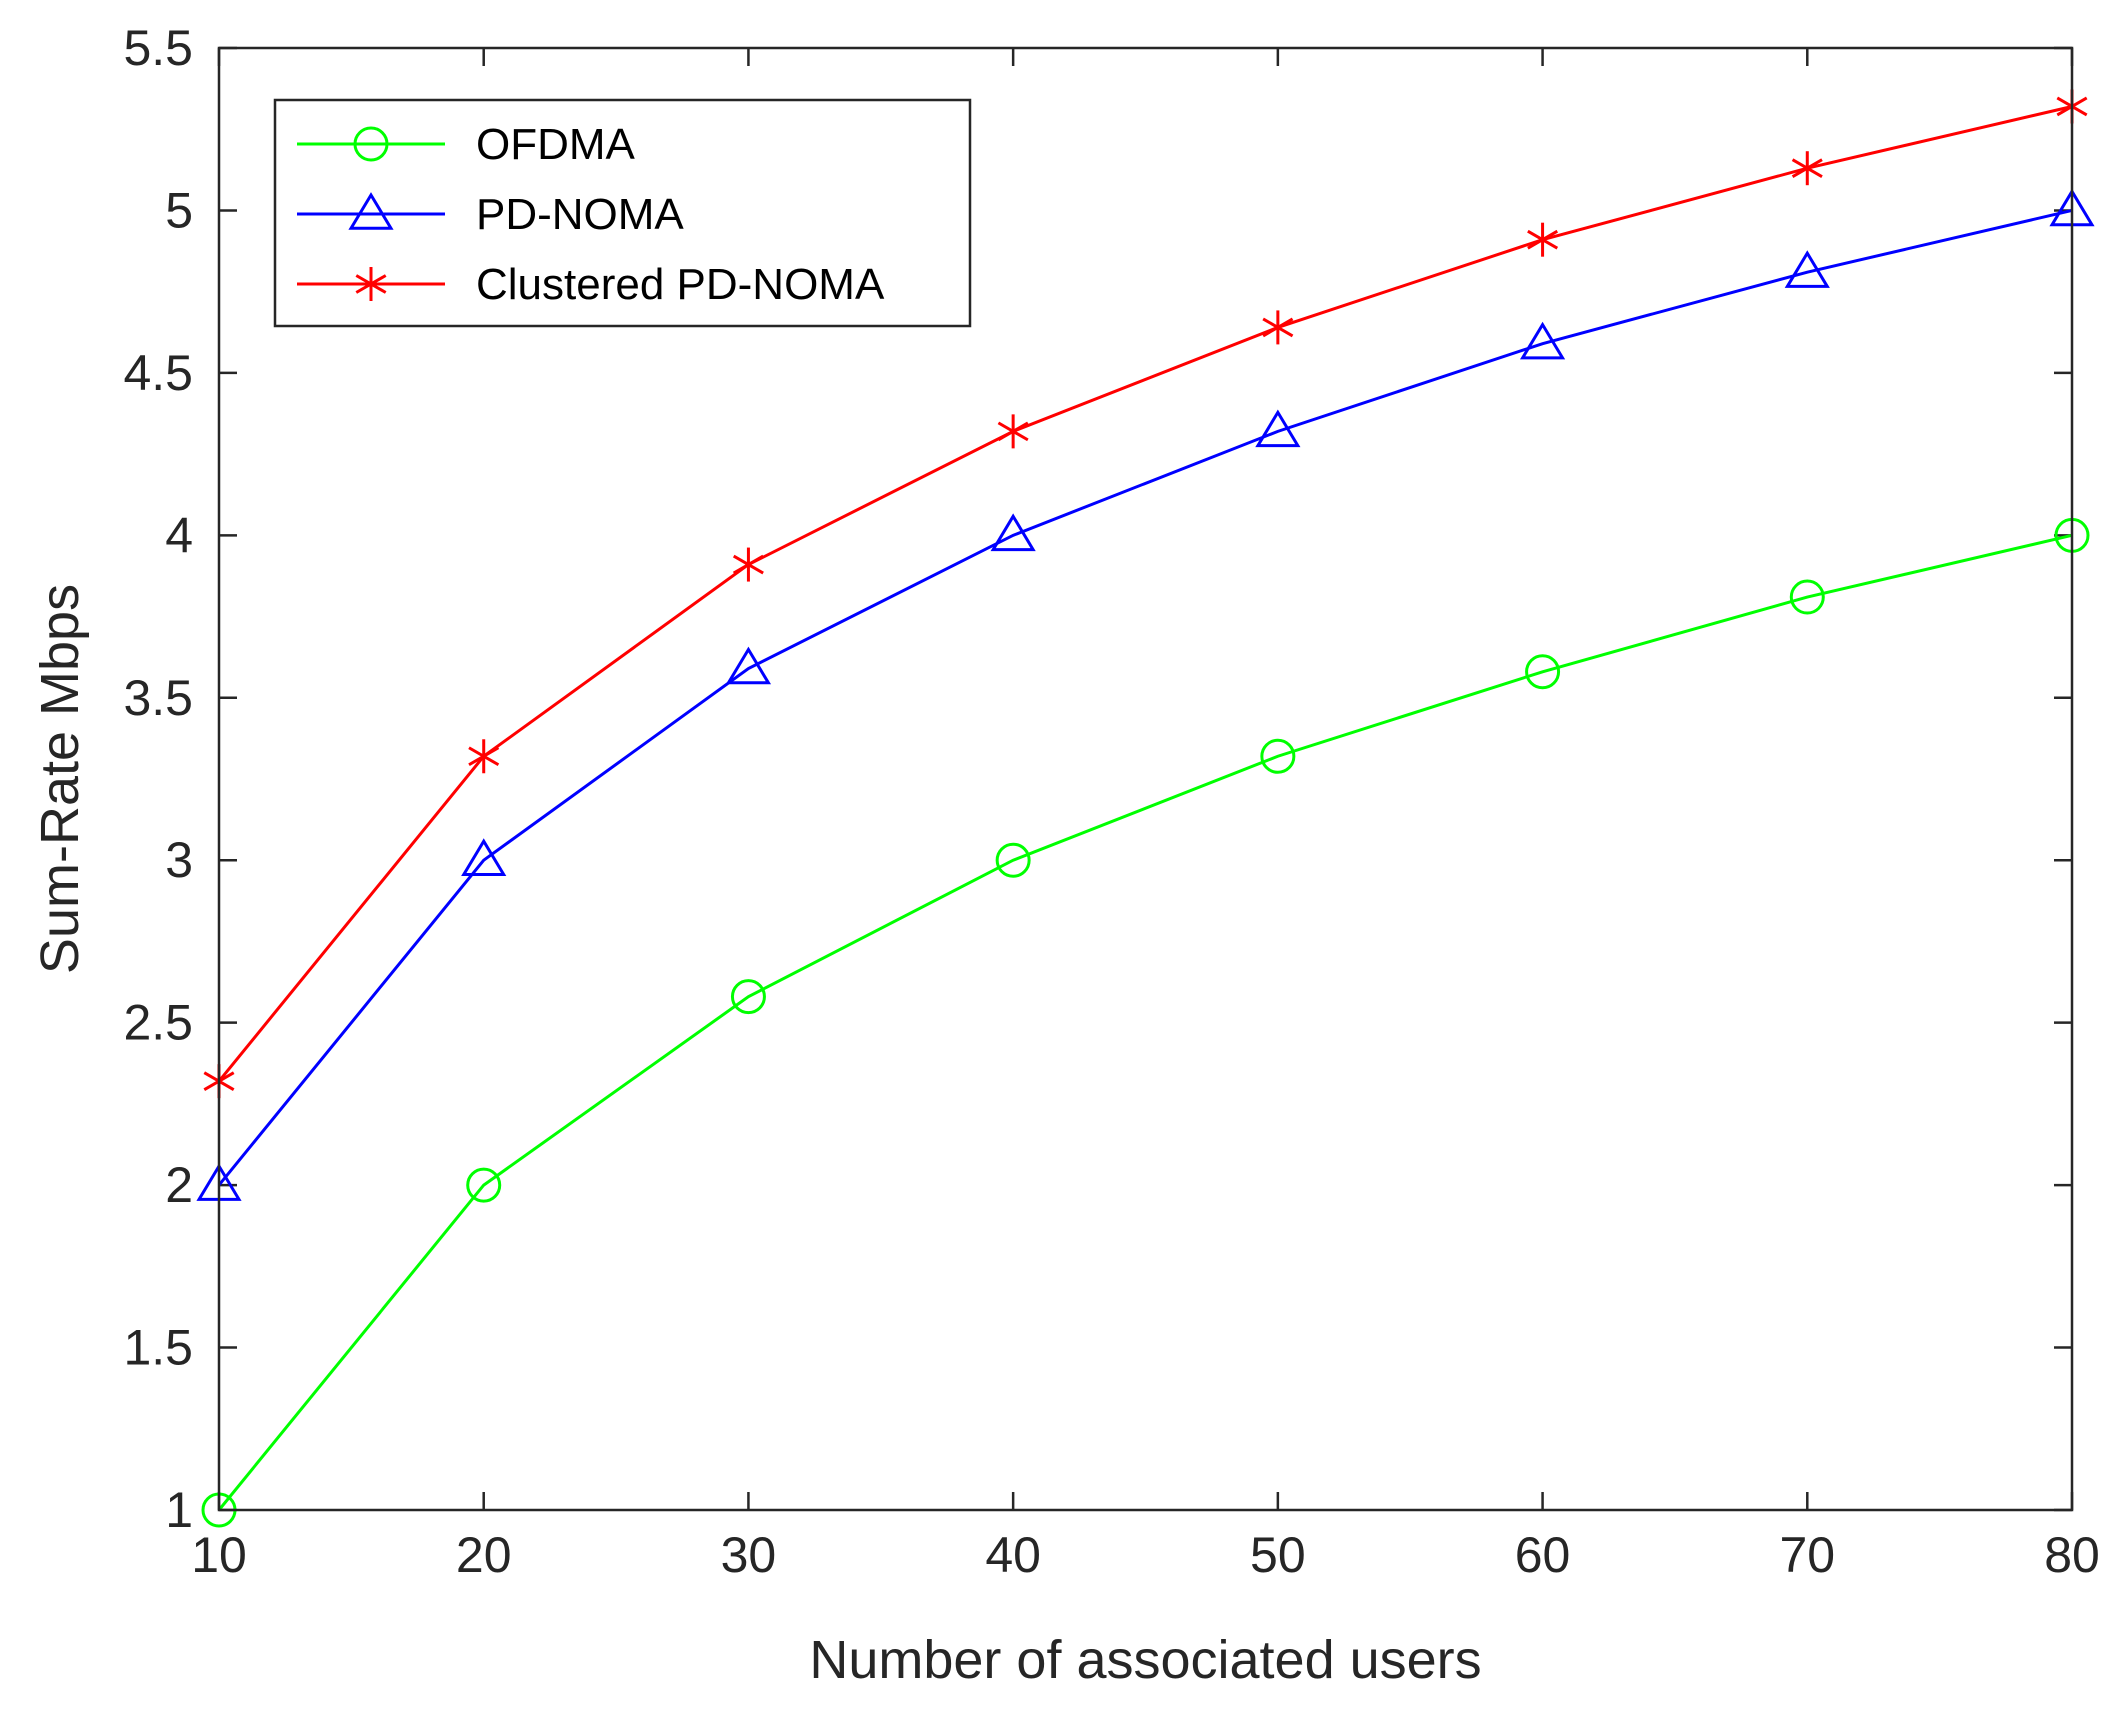 This screenshot has width=2126, height=1711. Describe the element at coordinates (580, 214) in the screenshot. I see `legend-label: PD-NOMA` at that location.